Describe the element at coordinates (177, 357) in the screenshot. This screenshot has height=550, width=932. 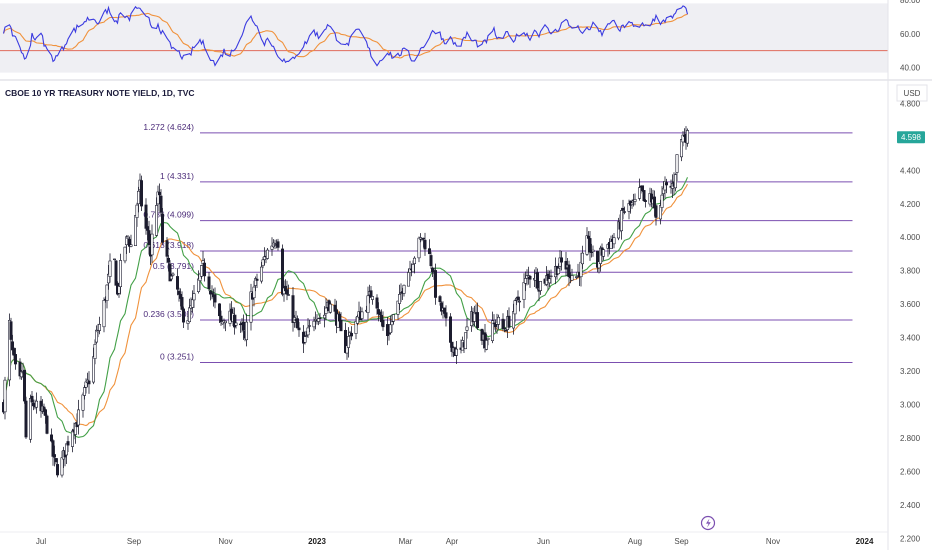
I see `fib-level-label: 0 (3.251)` at that location.